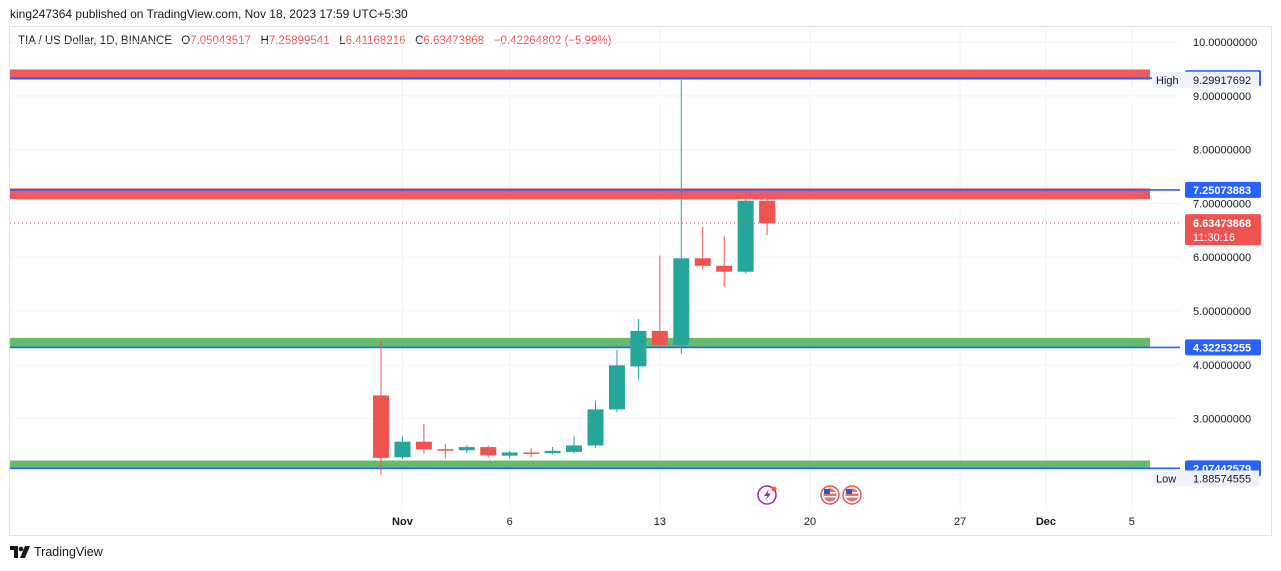 The image size is (1281, 571). I want to click on low-label: L, so click(342, 41).